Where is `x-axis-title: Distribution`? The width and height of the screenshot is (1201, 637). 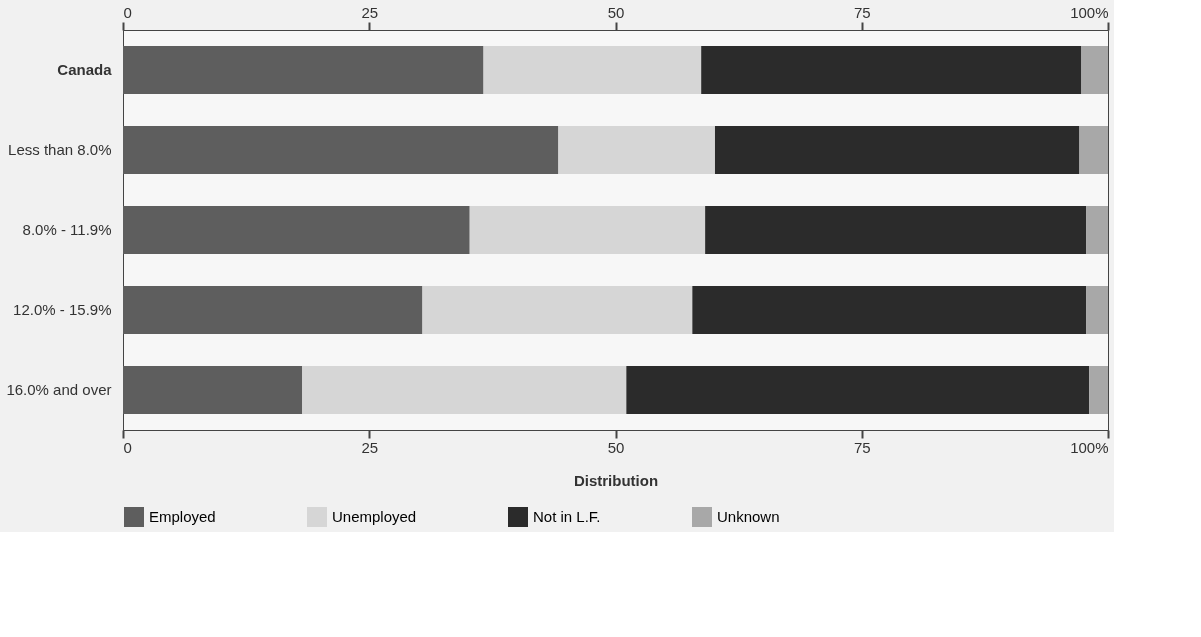
x-axis-title: Distribution is located at coordinates (616, 480).